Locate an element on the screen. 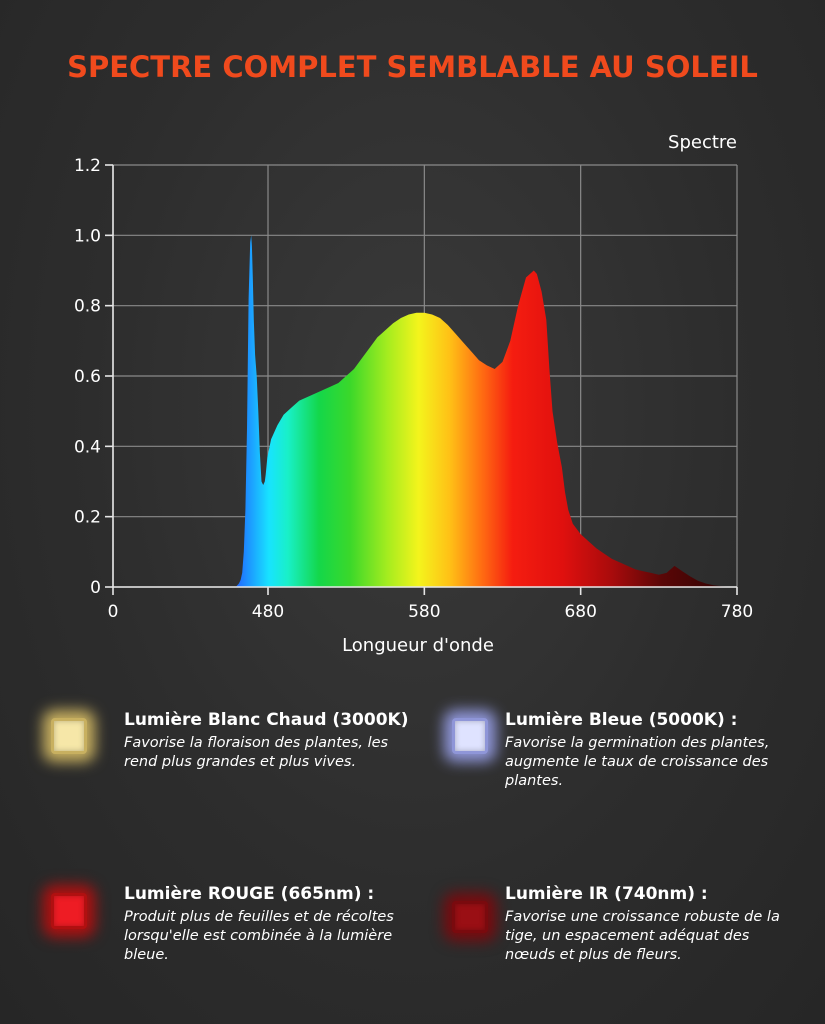 The width and height of the screenshot is (825, 1024). y-tick-label: 0.4 is located at coordinates (87, 447).